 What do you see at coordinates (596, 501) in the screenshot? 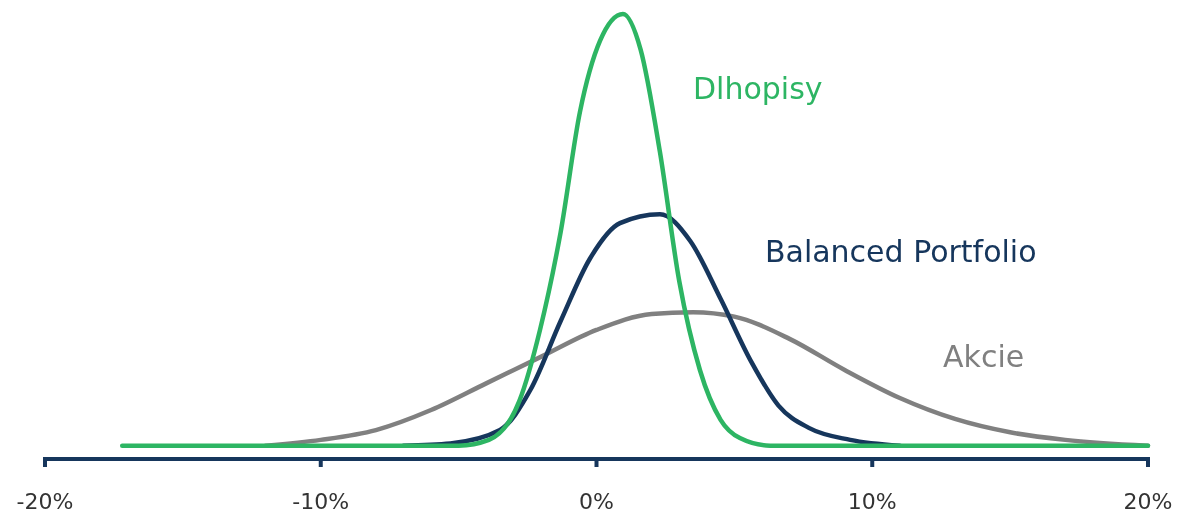
I see `x-tick-label: 0%` at bounding box center [596, 501].